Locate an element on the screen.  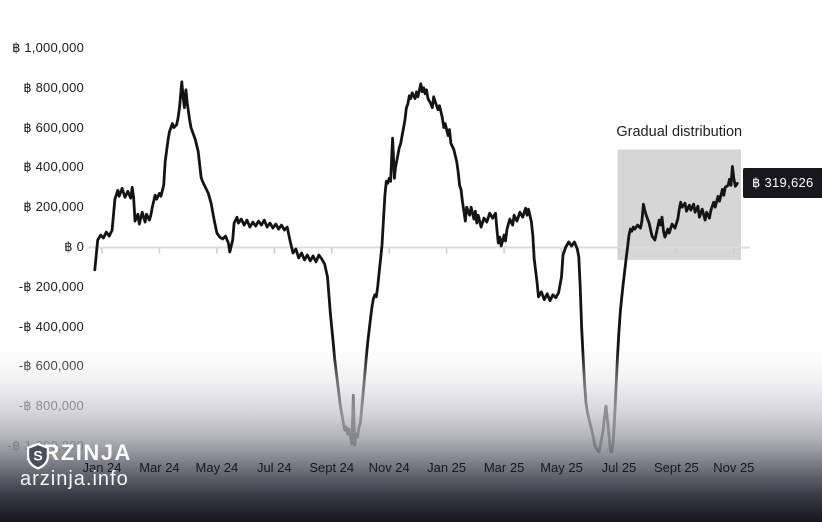
x-tick-label: Mar 25 is located at coordinates (504, 467).